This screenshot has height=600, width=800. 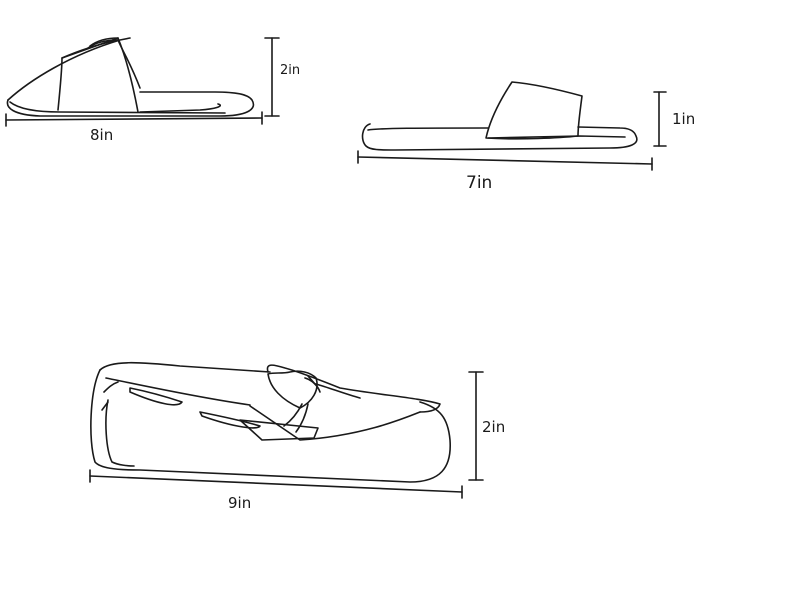 What do you see at coordinates (660, 119) in the screenshot?
I see `slide-sandal-height-dimension` at bounding box center [660, 119].